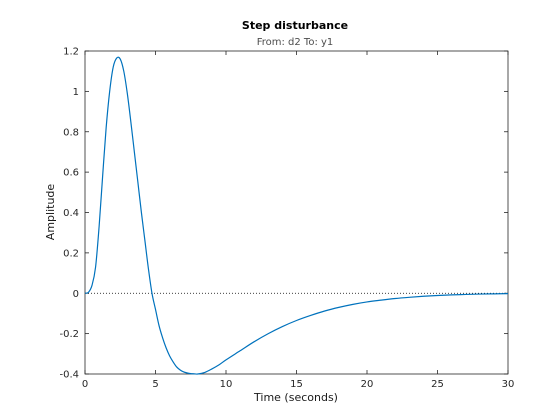  Describe the element at coordinates (295, 25) in the screenshot. I see `chart-title: Step disturbance` at that location.